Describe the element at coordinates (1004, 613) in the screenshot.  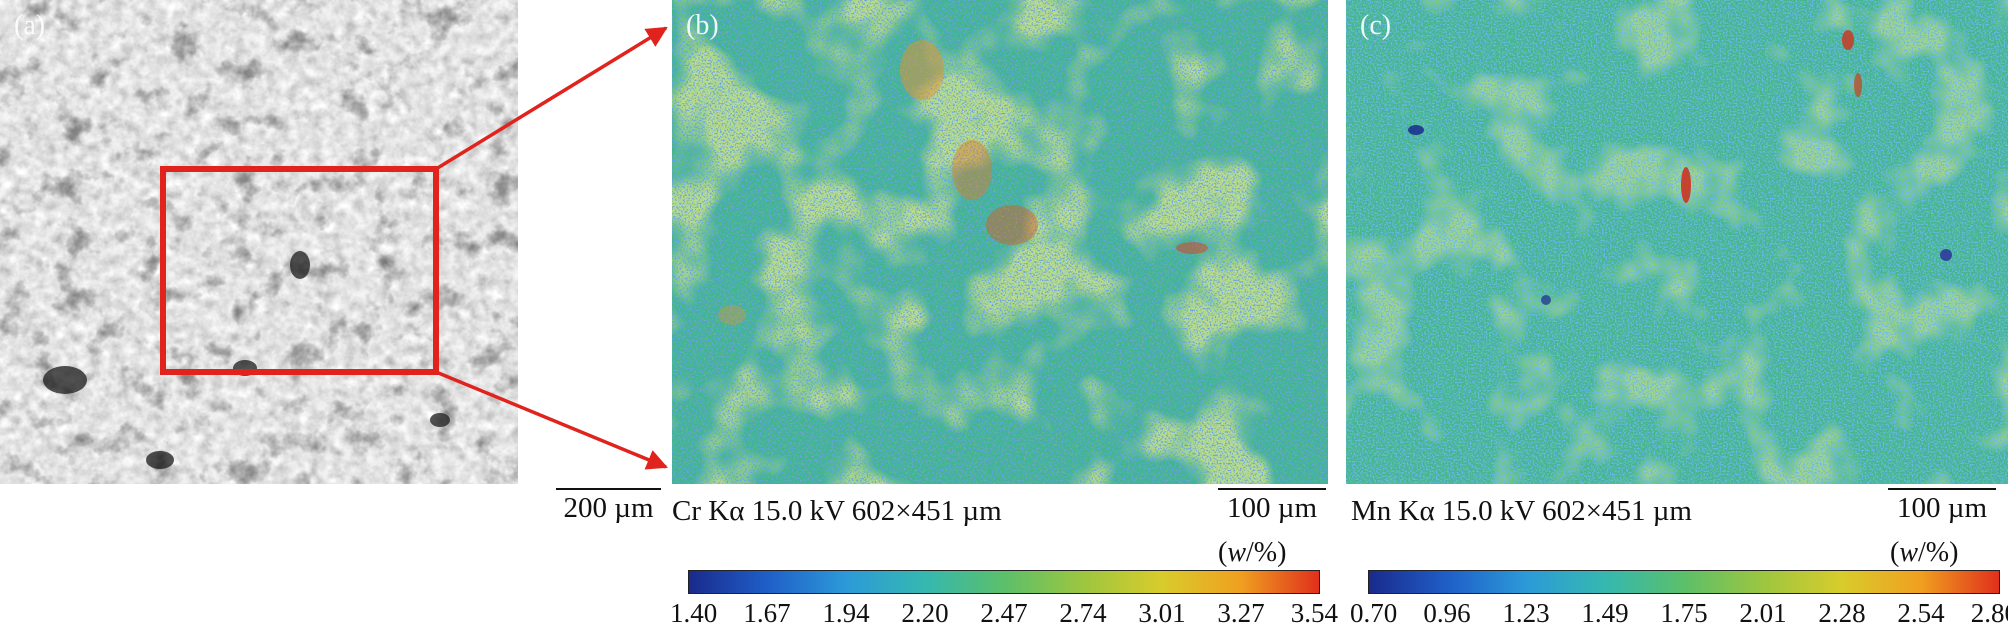
I see `colorbar-tick-label: 2.47` at that location.